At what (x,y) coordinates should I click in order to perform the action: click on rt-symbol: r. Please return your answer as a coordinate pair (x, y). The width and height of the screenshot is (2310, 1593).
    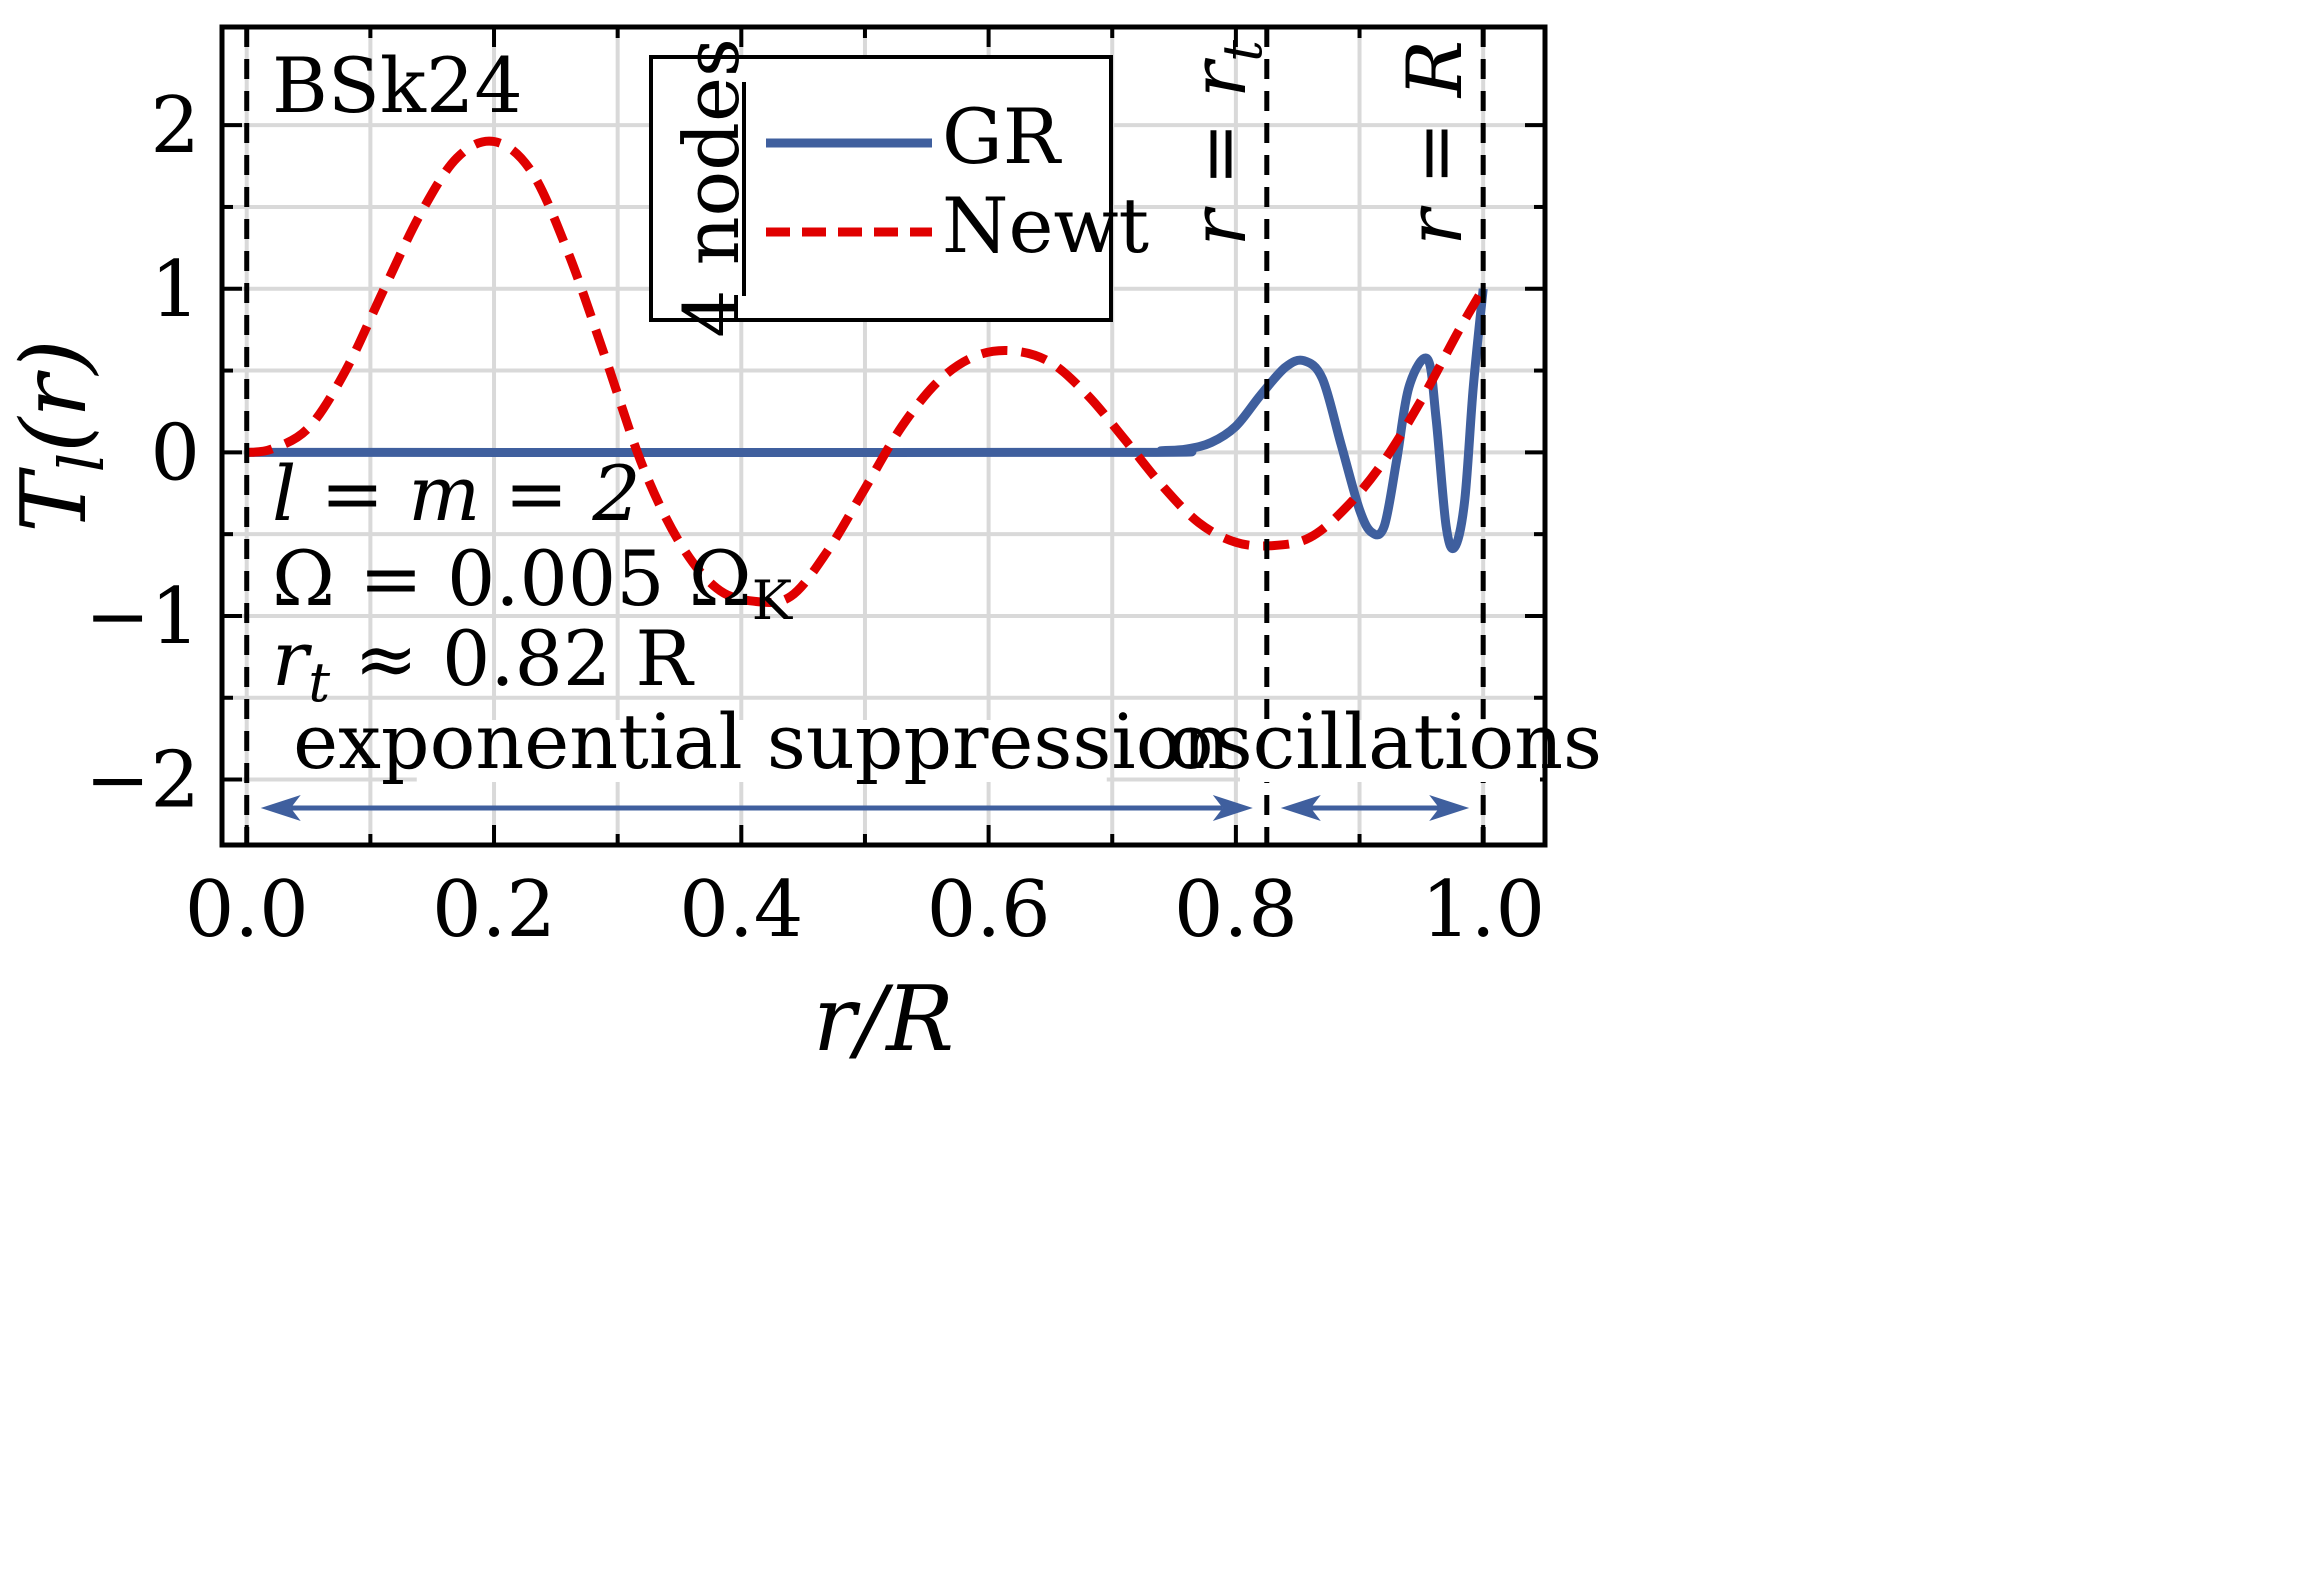
    Looking at the image, I should click on (292, 658).